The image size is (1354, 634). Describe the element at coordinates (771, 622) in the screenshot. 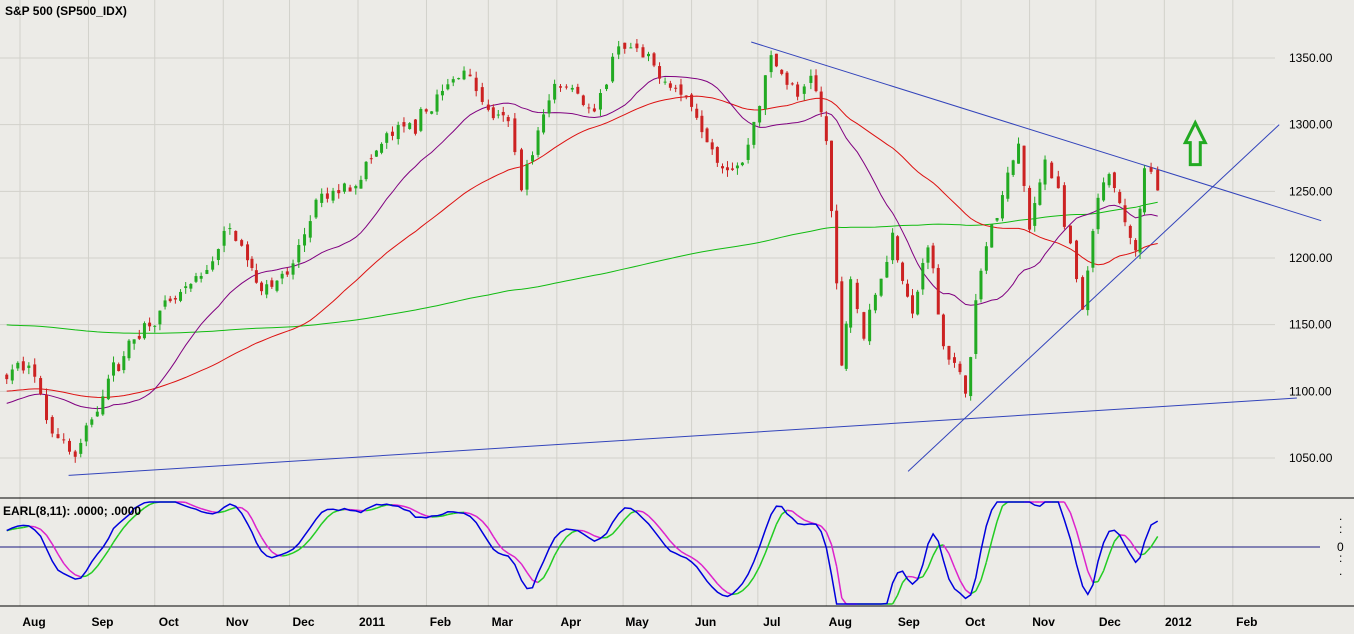

I see `x-tick-label: Jul` at that location.